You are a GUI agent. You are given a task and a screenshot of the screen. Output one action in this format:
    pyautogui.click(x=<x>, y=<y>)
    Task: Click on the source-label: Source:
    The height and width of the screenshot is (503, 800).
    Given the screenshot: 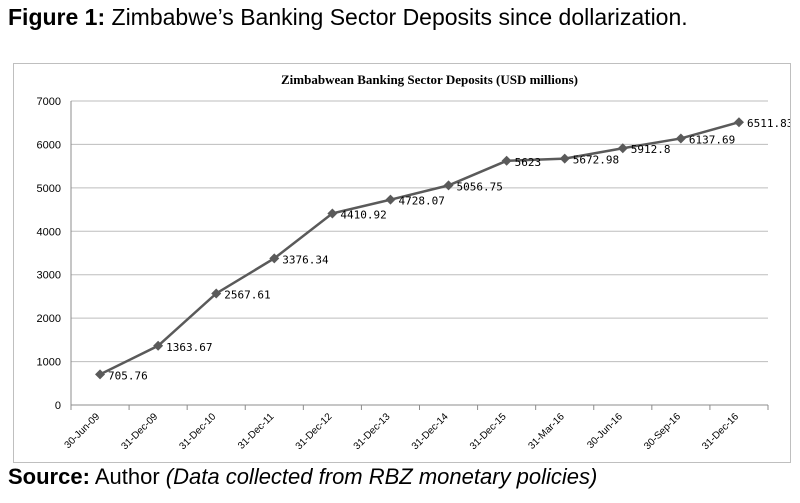 What is the action you would take?
    pyautogui.click(x=49, y=476)
    